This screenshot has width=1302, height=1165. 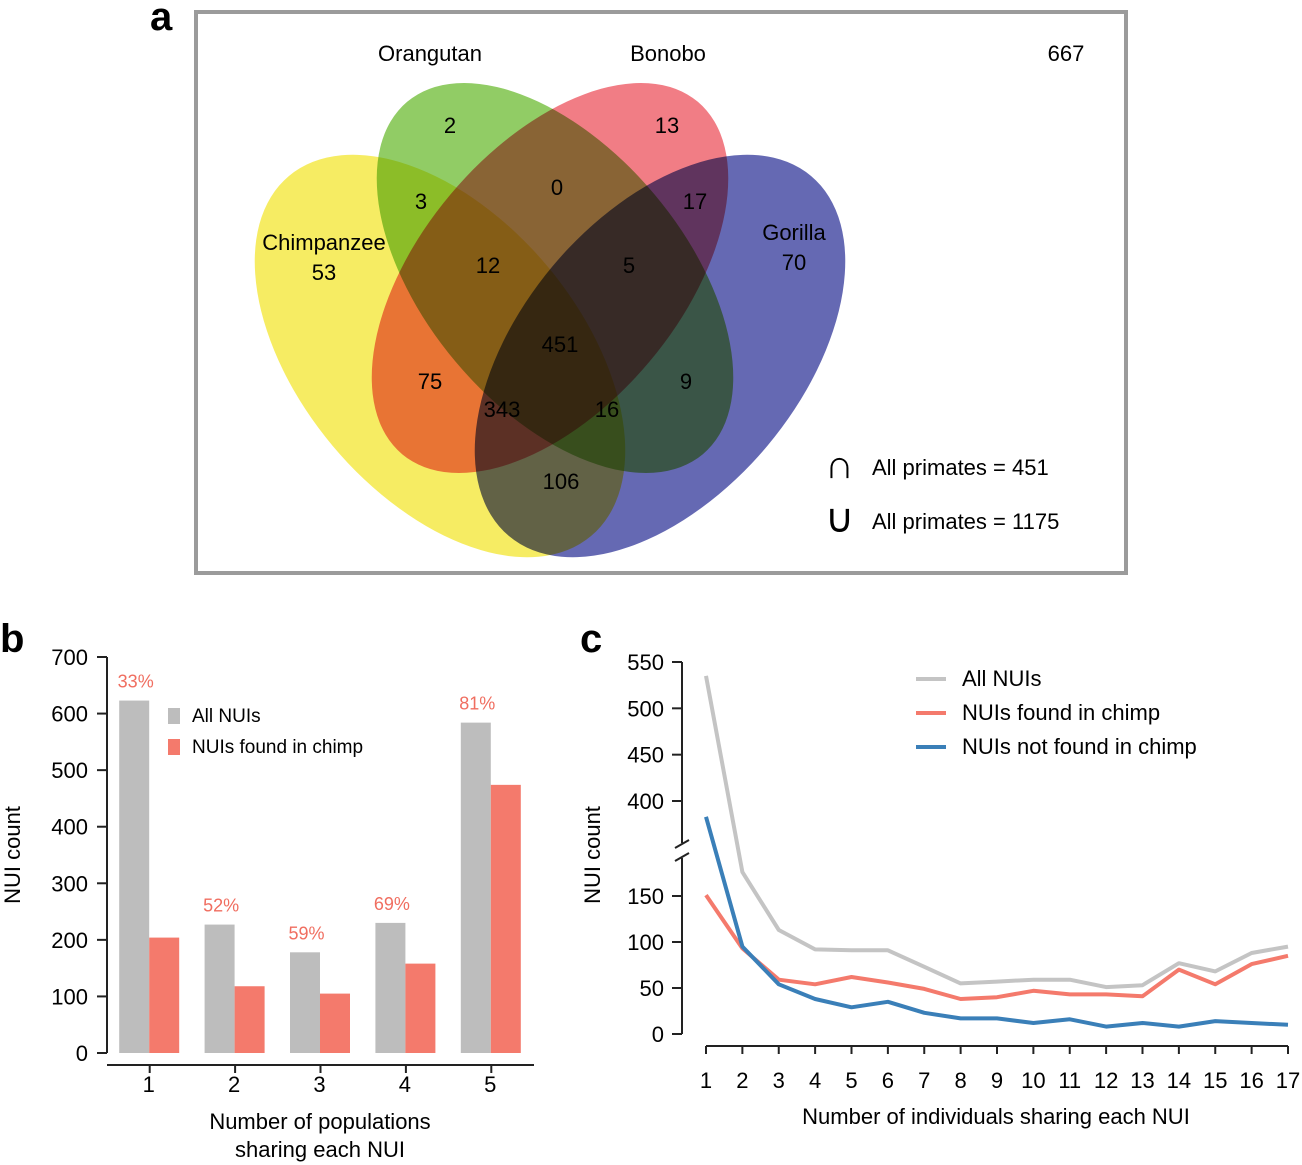 What do you see at coordinates (996, 922) in the screenshot?
I see `series-line-nuis-not-found-in-chimp` at bounding box center [996, 922].